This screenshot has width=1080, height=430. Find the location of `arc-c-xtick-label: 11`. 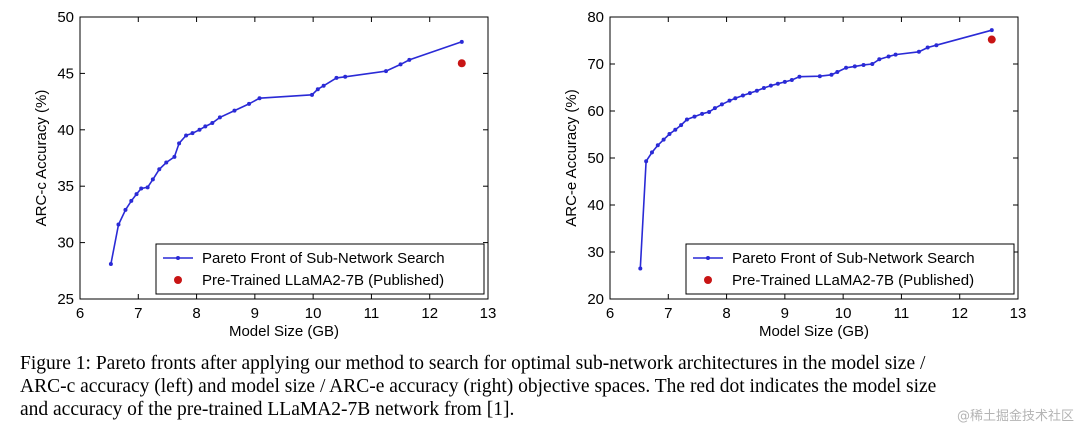

arc-c-xtick-label: 11 is located at coordinates (372, 313).